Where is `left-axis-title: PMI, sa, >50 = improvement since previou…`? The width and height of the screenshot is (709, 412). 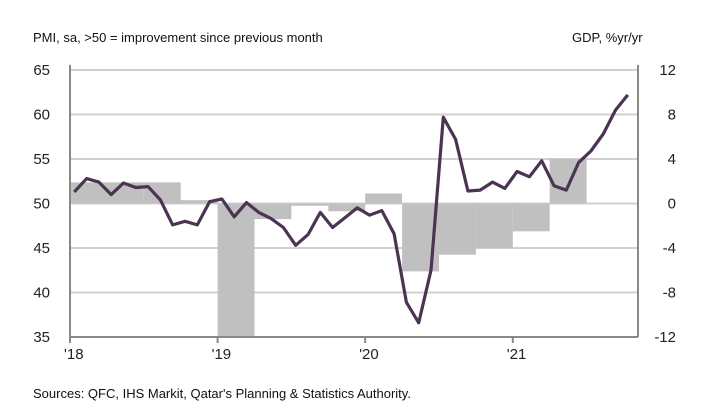 left-axis-title: PMI, sa, >50 = improvement since previou… is located at coordinates (178, 37).